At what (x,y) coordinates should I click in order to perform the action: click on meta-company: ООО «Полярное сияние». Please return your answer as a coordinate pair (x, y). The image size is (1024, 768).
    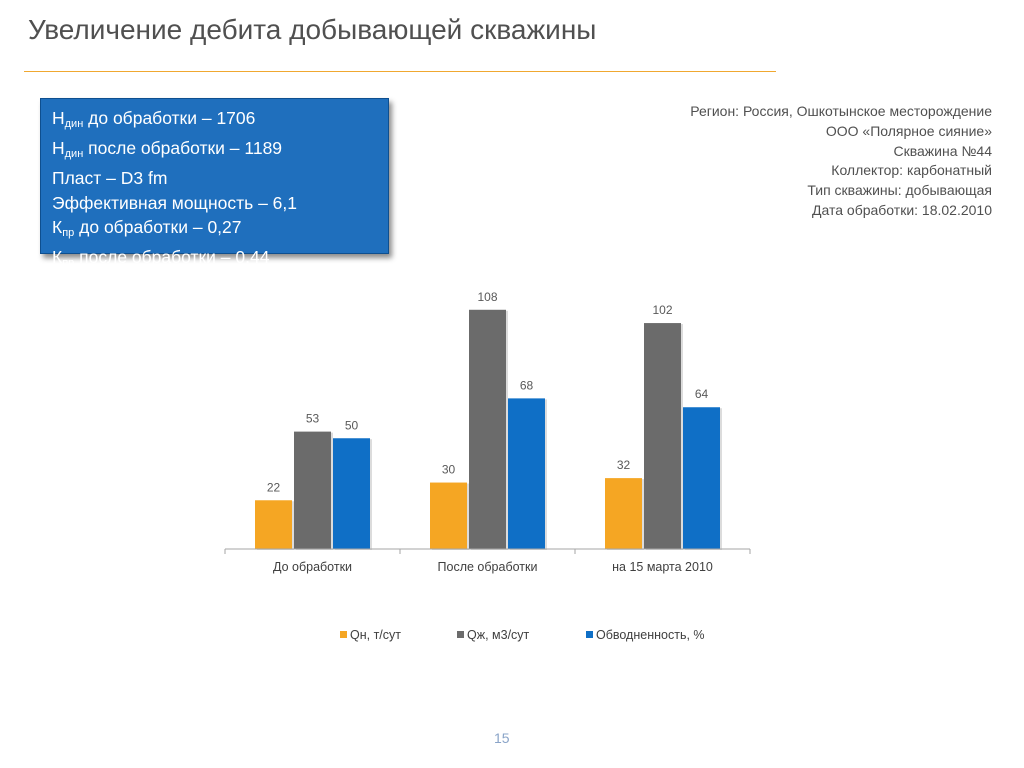
    Looking at the image, I should click on (908, 130).